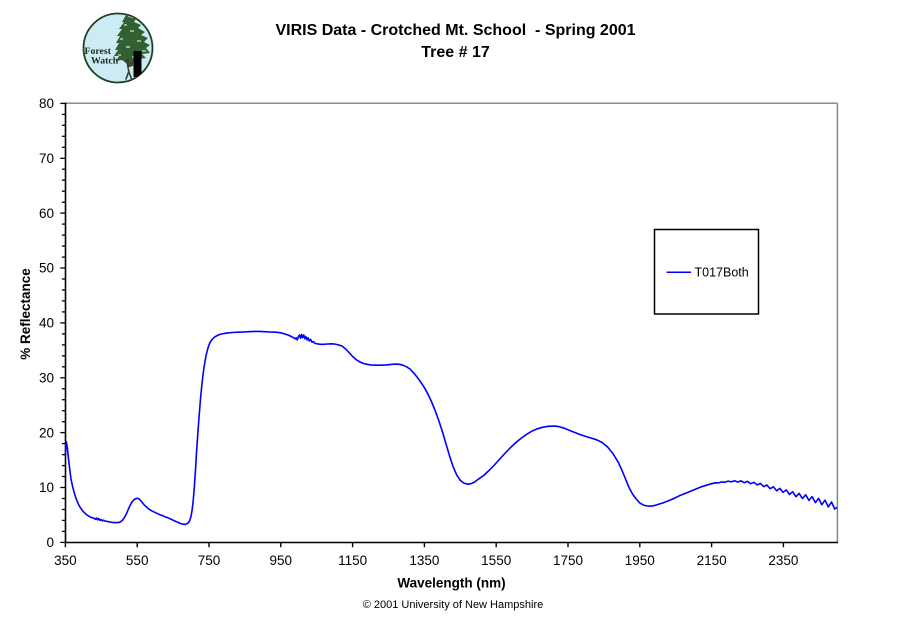 The width and height of the screenshot is (911, 623). What do you see at coordinates (46, 432) in the screenshot?
I see `svg-text: 20` at bounding box center [46, 432].